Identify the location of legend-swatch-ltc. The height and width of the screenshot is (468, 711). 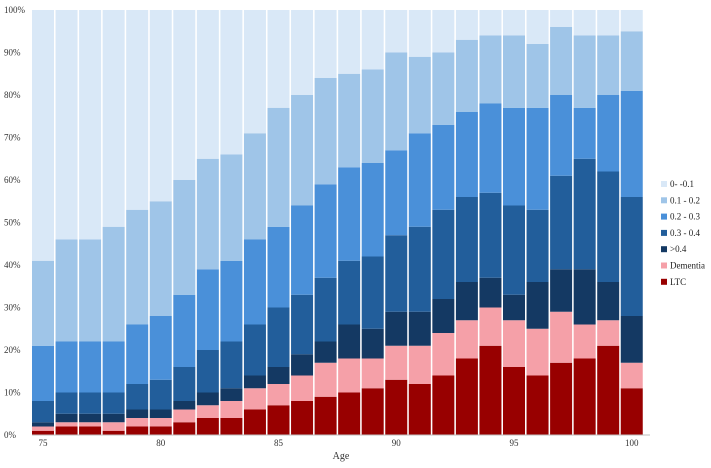
(664, 281).